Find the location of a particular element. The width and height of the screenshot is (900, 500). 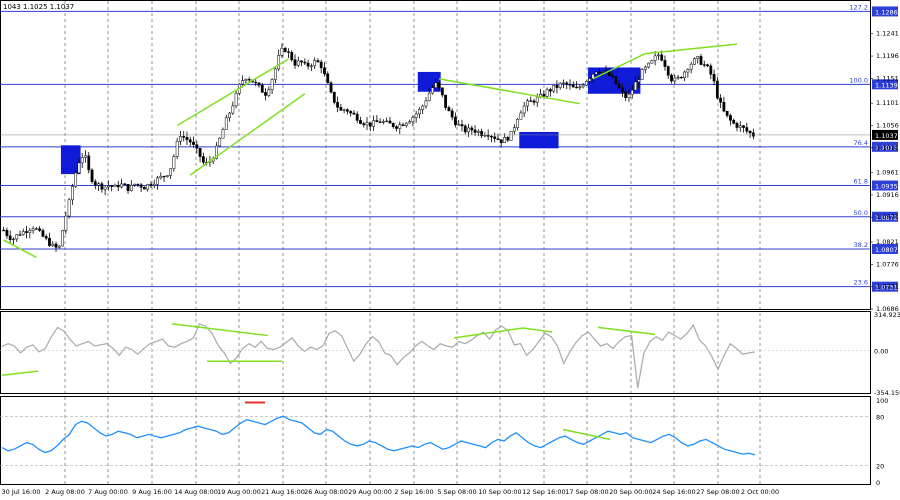

rsi-tick-label: 100 is located at coordinates (882, 401).